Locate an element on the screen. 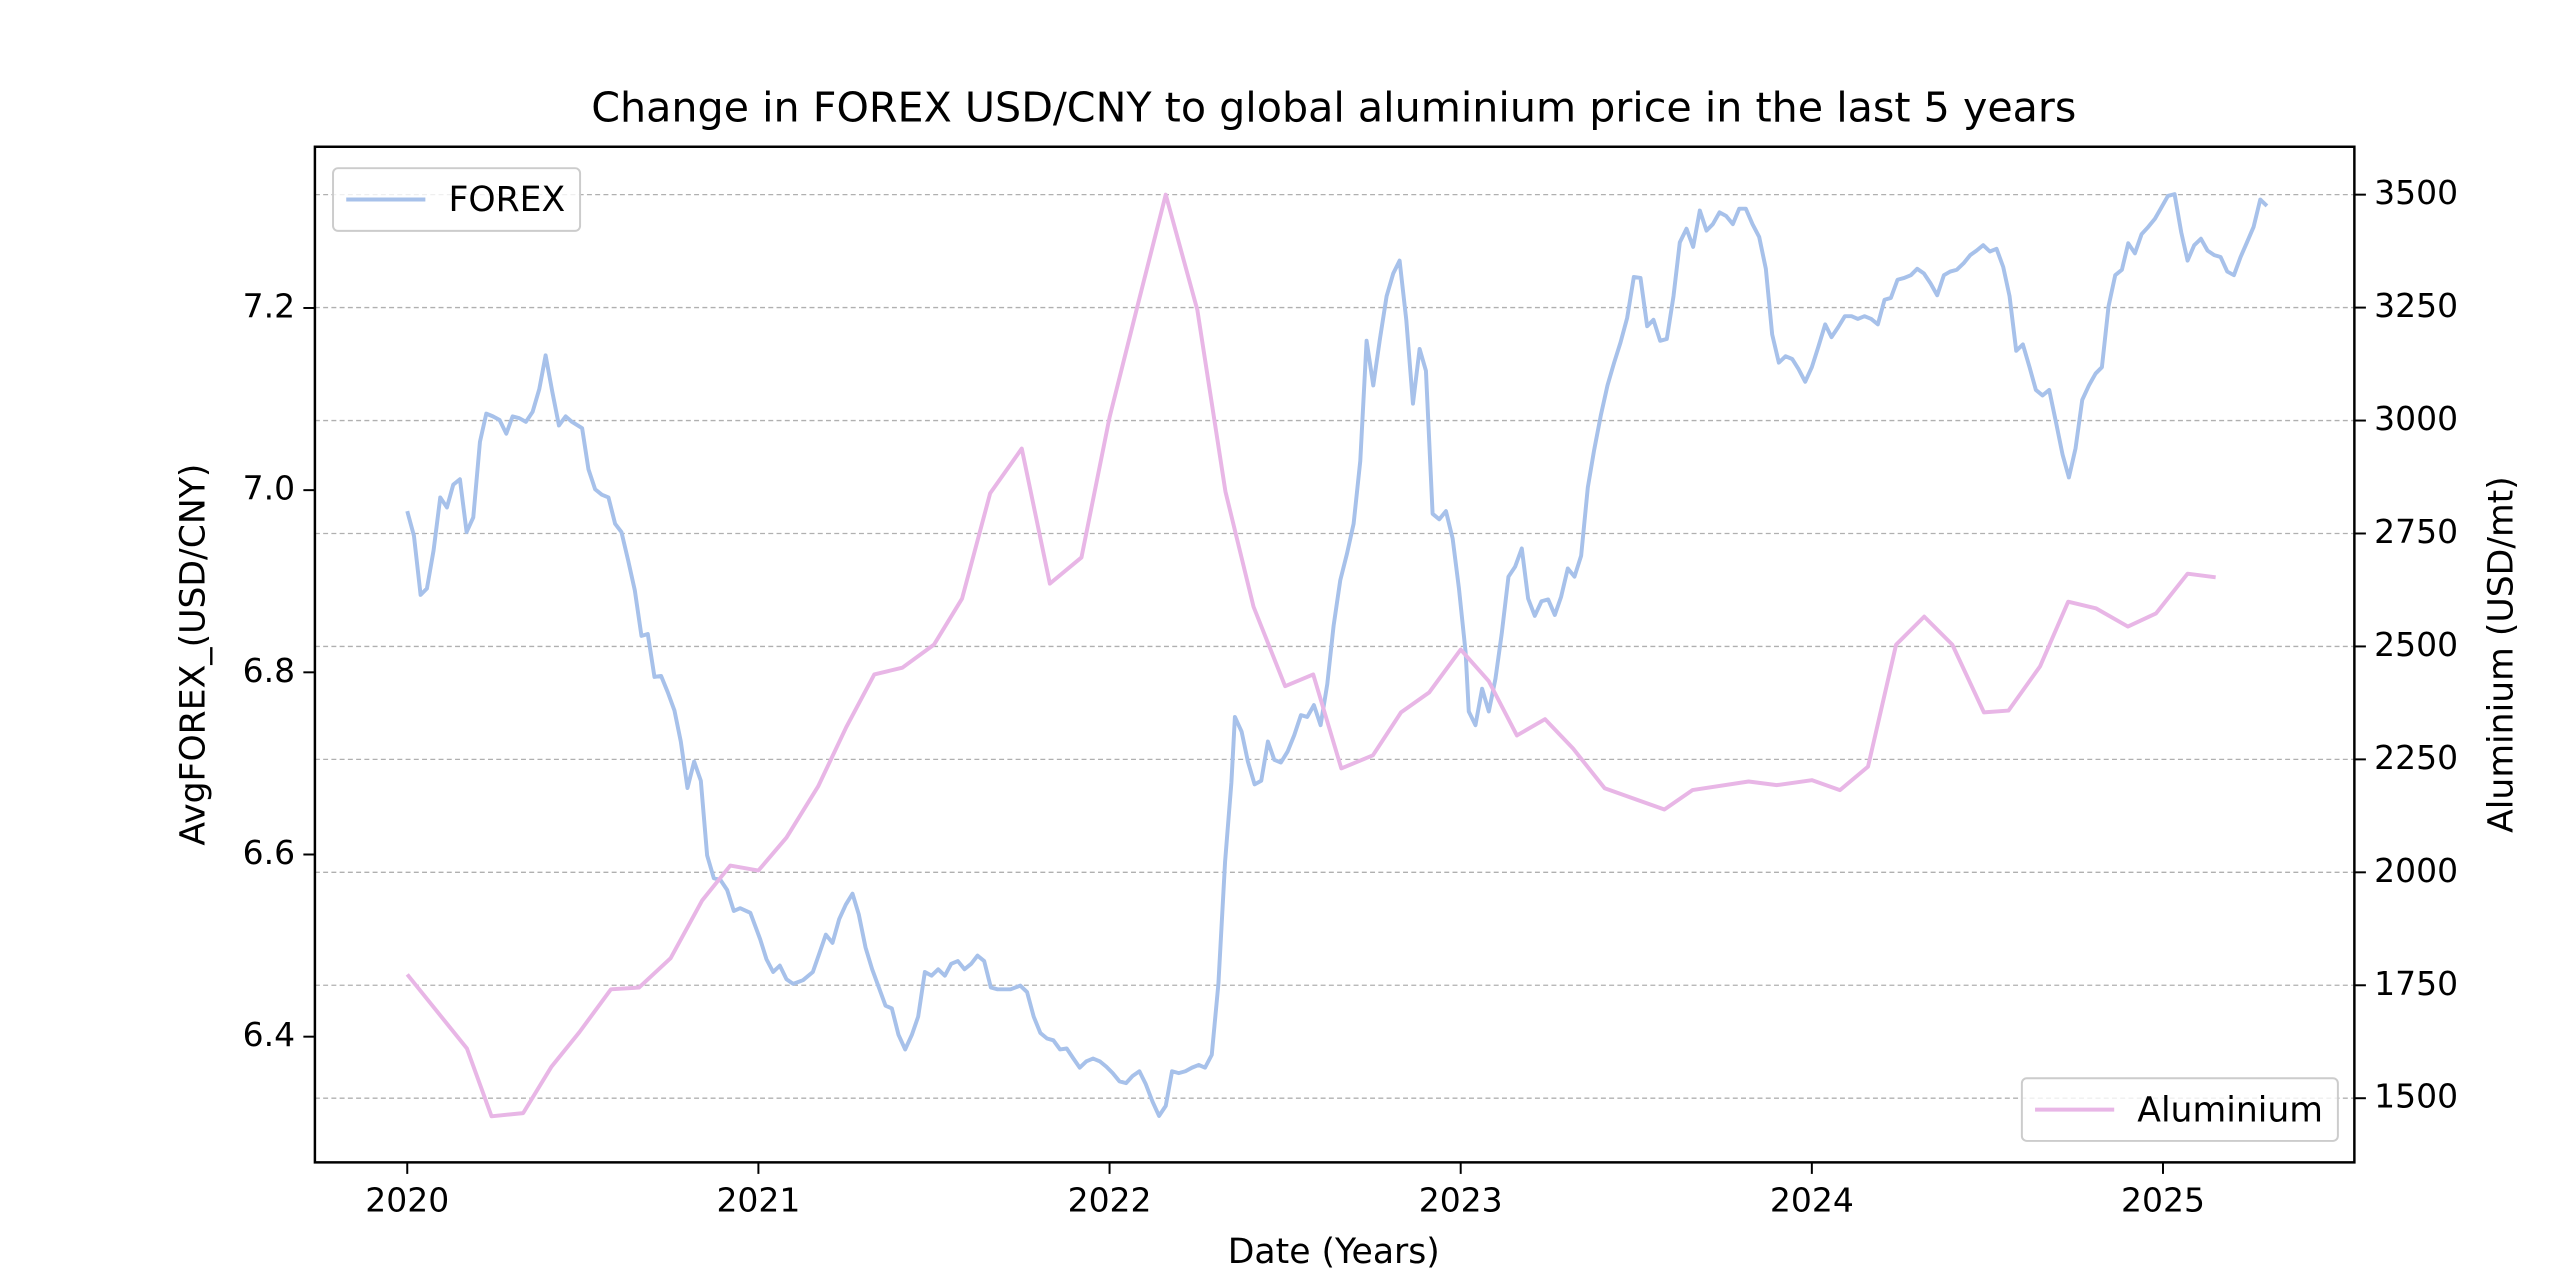 This screenshot has height=1275, width=2572. y2-tick-label: 3250 is located at coordinates (2416, 305).